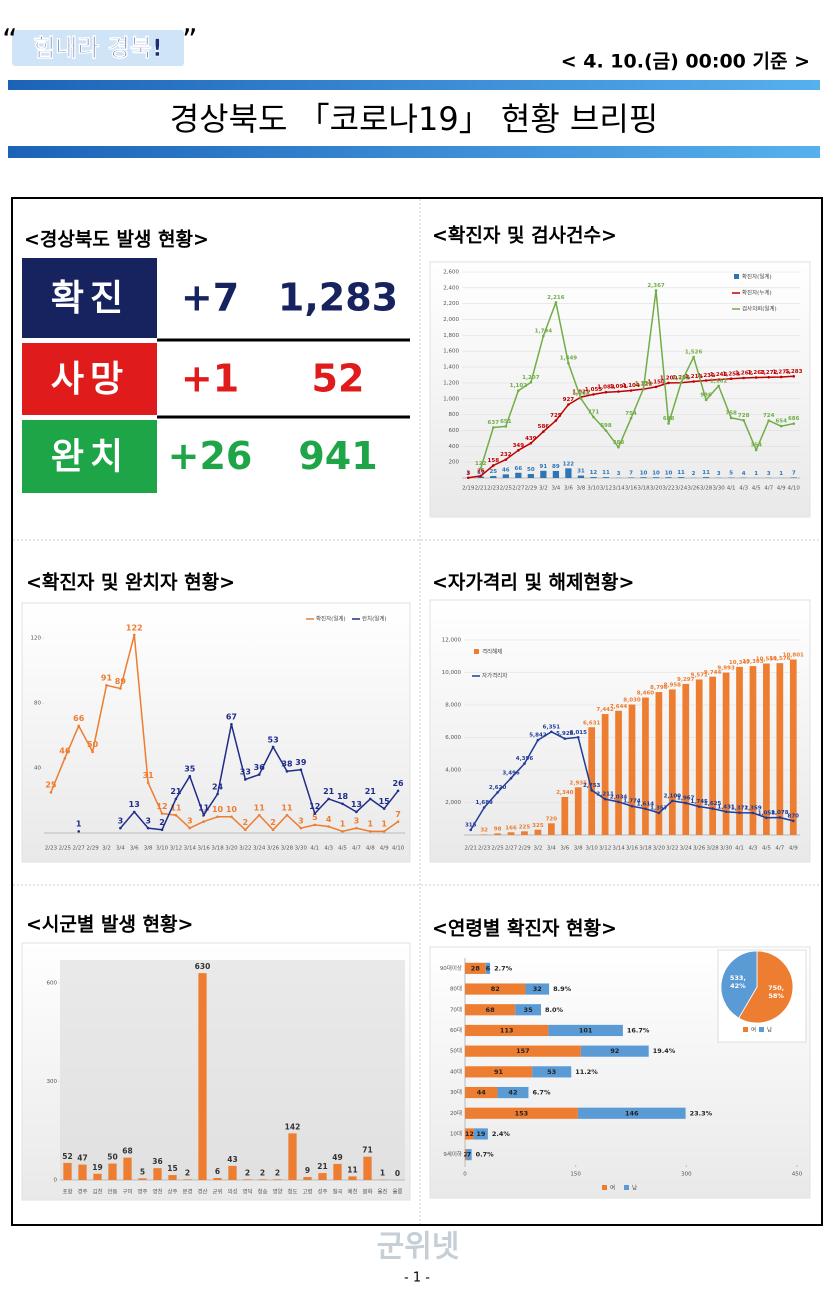 The image size is (835, 1291). What do you see at coordinates (301, 820) in the screenshot?
I see `data-label: 3` at bounding box center [301, 820].